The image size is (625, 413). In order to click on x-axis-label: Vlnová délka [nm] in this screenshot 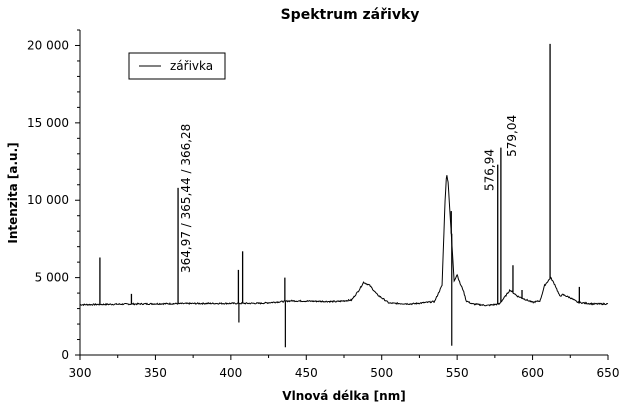, I will do `click(343, 396)`.